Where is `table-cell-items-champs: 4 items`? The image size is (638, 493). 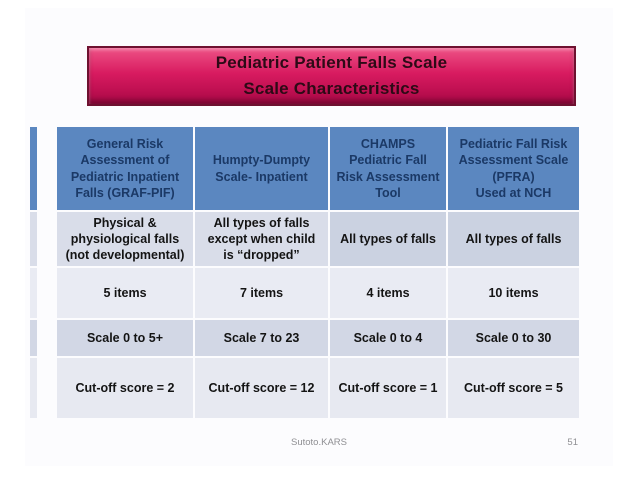
table-cell-items-champs: 4 items is located at coordinates (388, 293).